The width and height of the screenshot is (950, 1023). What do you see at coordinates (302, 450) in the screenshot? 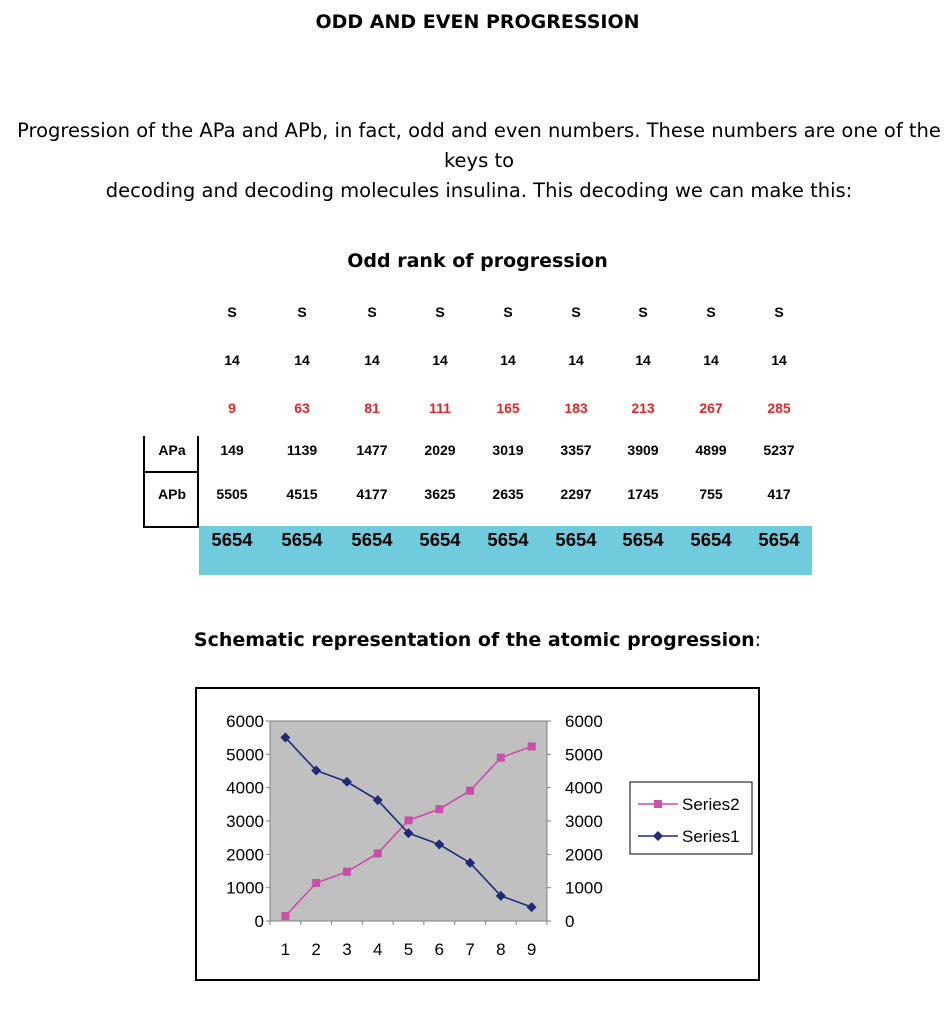
I see `apa-cell: 1139` at bounding box center [302, 450].